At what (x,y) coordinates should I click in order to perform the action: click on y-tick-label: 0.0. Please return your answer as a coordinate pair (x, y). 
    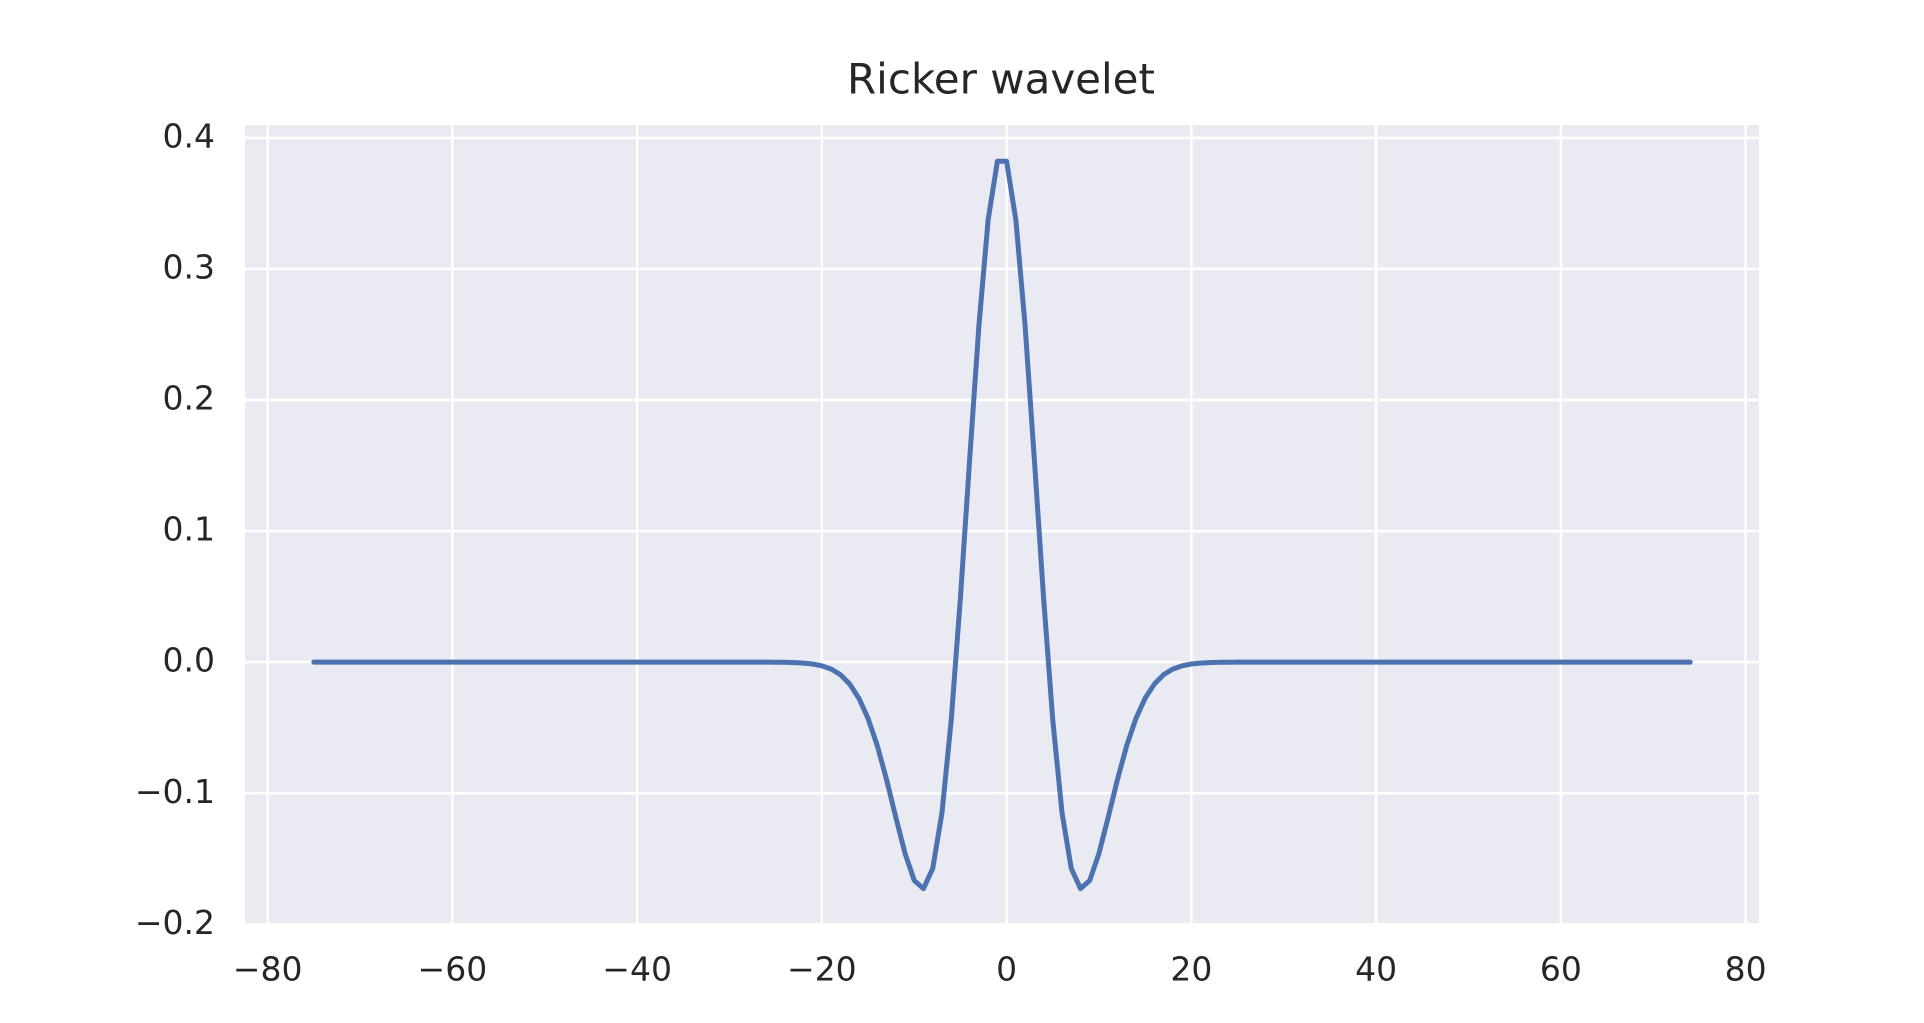
    Looking at the image, I should click on (189, 660).